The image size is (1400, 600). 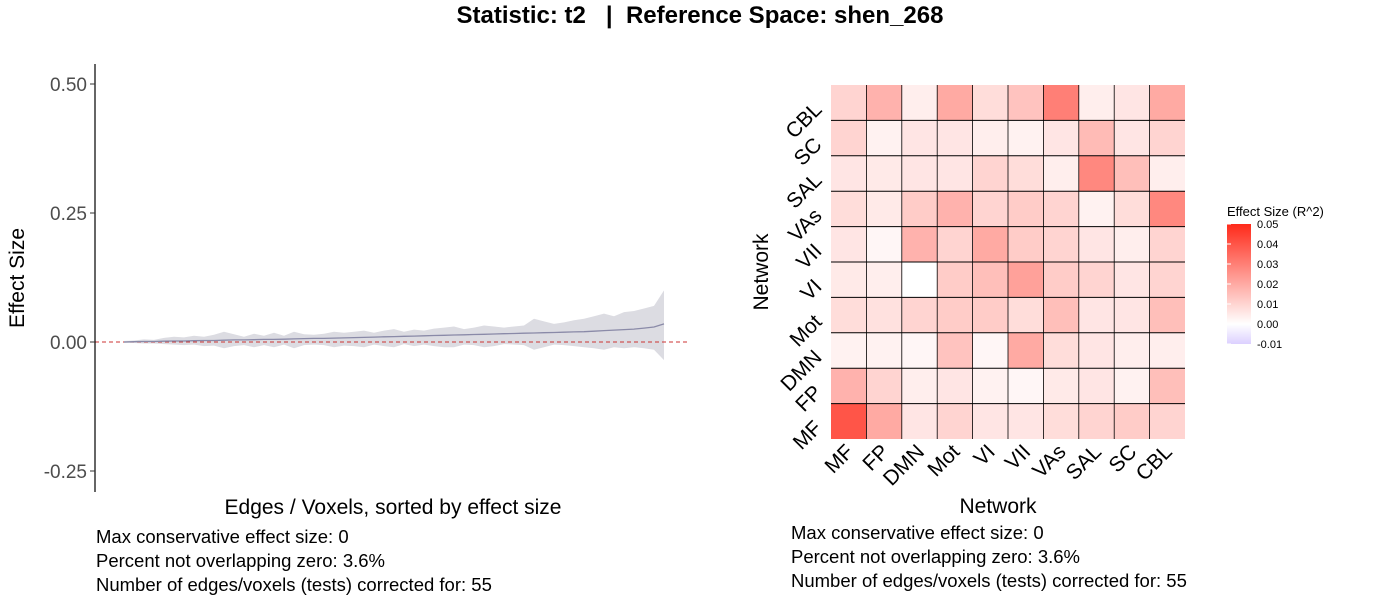 What do you see at coordinates (840, 459) in the screenshot?
I see `x-tick-label: MF` at bounding box center [840, 459].